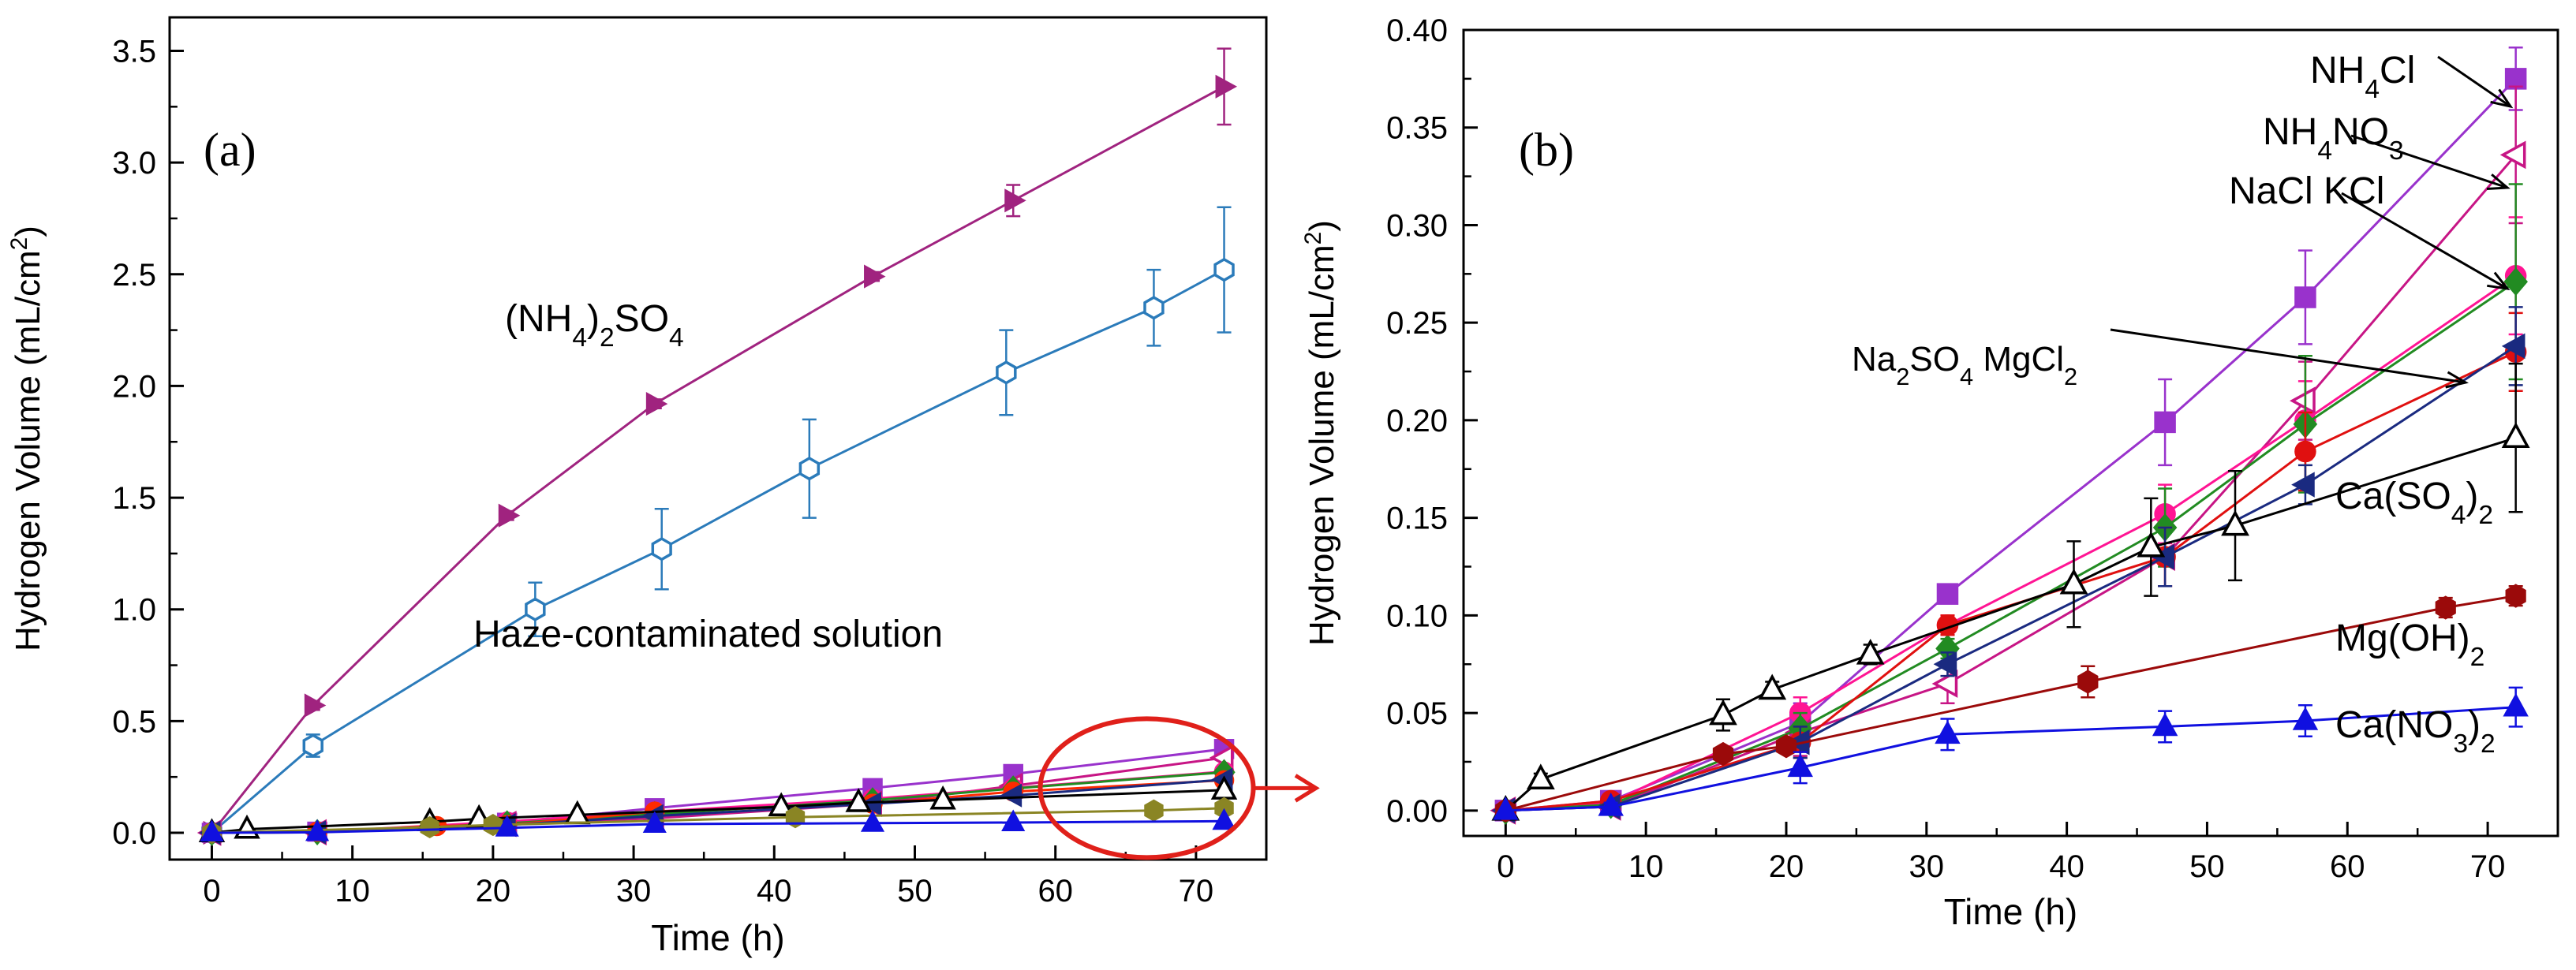 The width and height of the screenshot is (2576, 970). Describe the element at coordinates (1055, 891) in the screenshot. I see `x-tick-label: 60` at that location.